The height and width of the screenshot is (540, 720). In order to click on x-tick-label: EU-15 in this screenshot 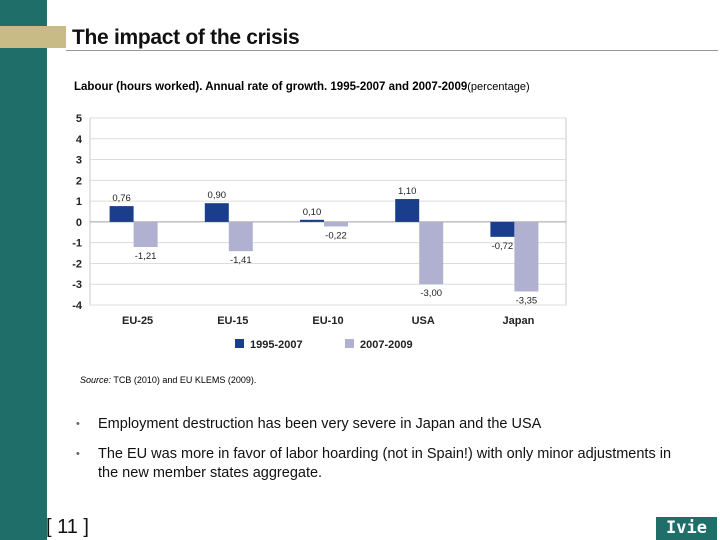, I will do `click(232, 321)`.